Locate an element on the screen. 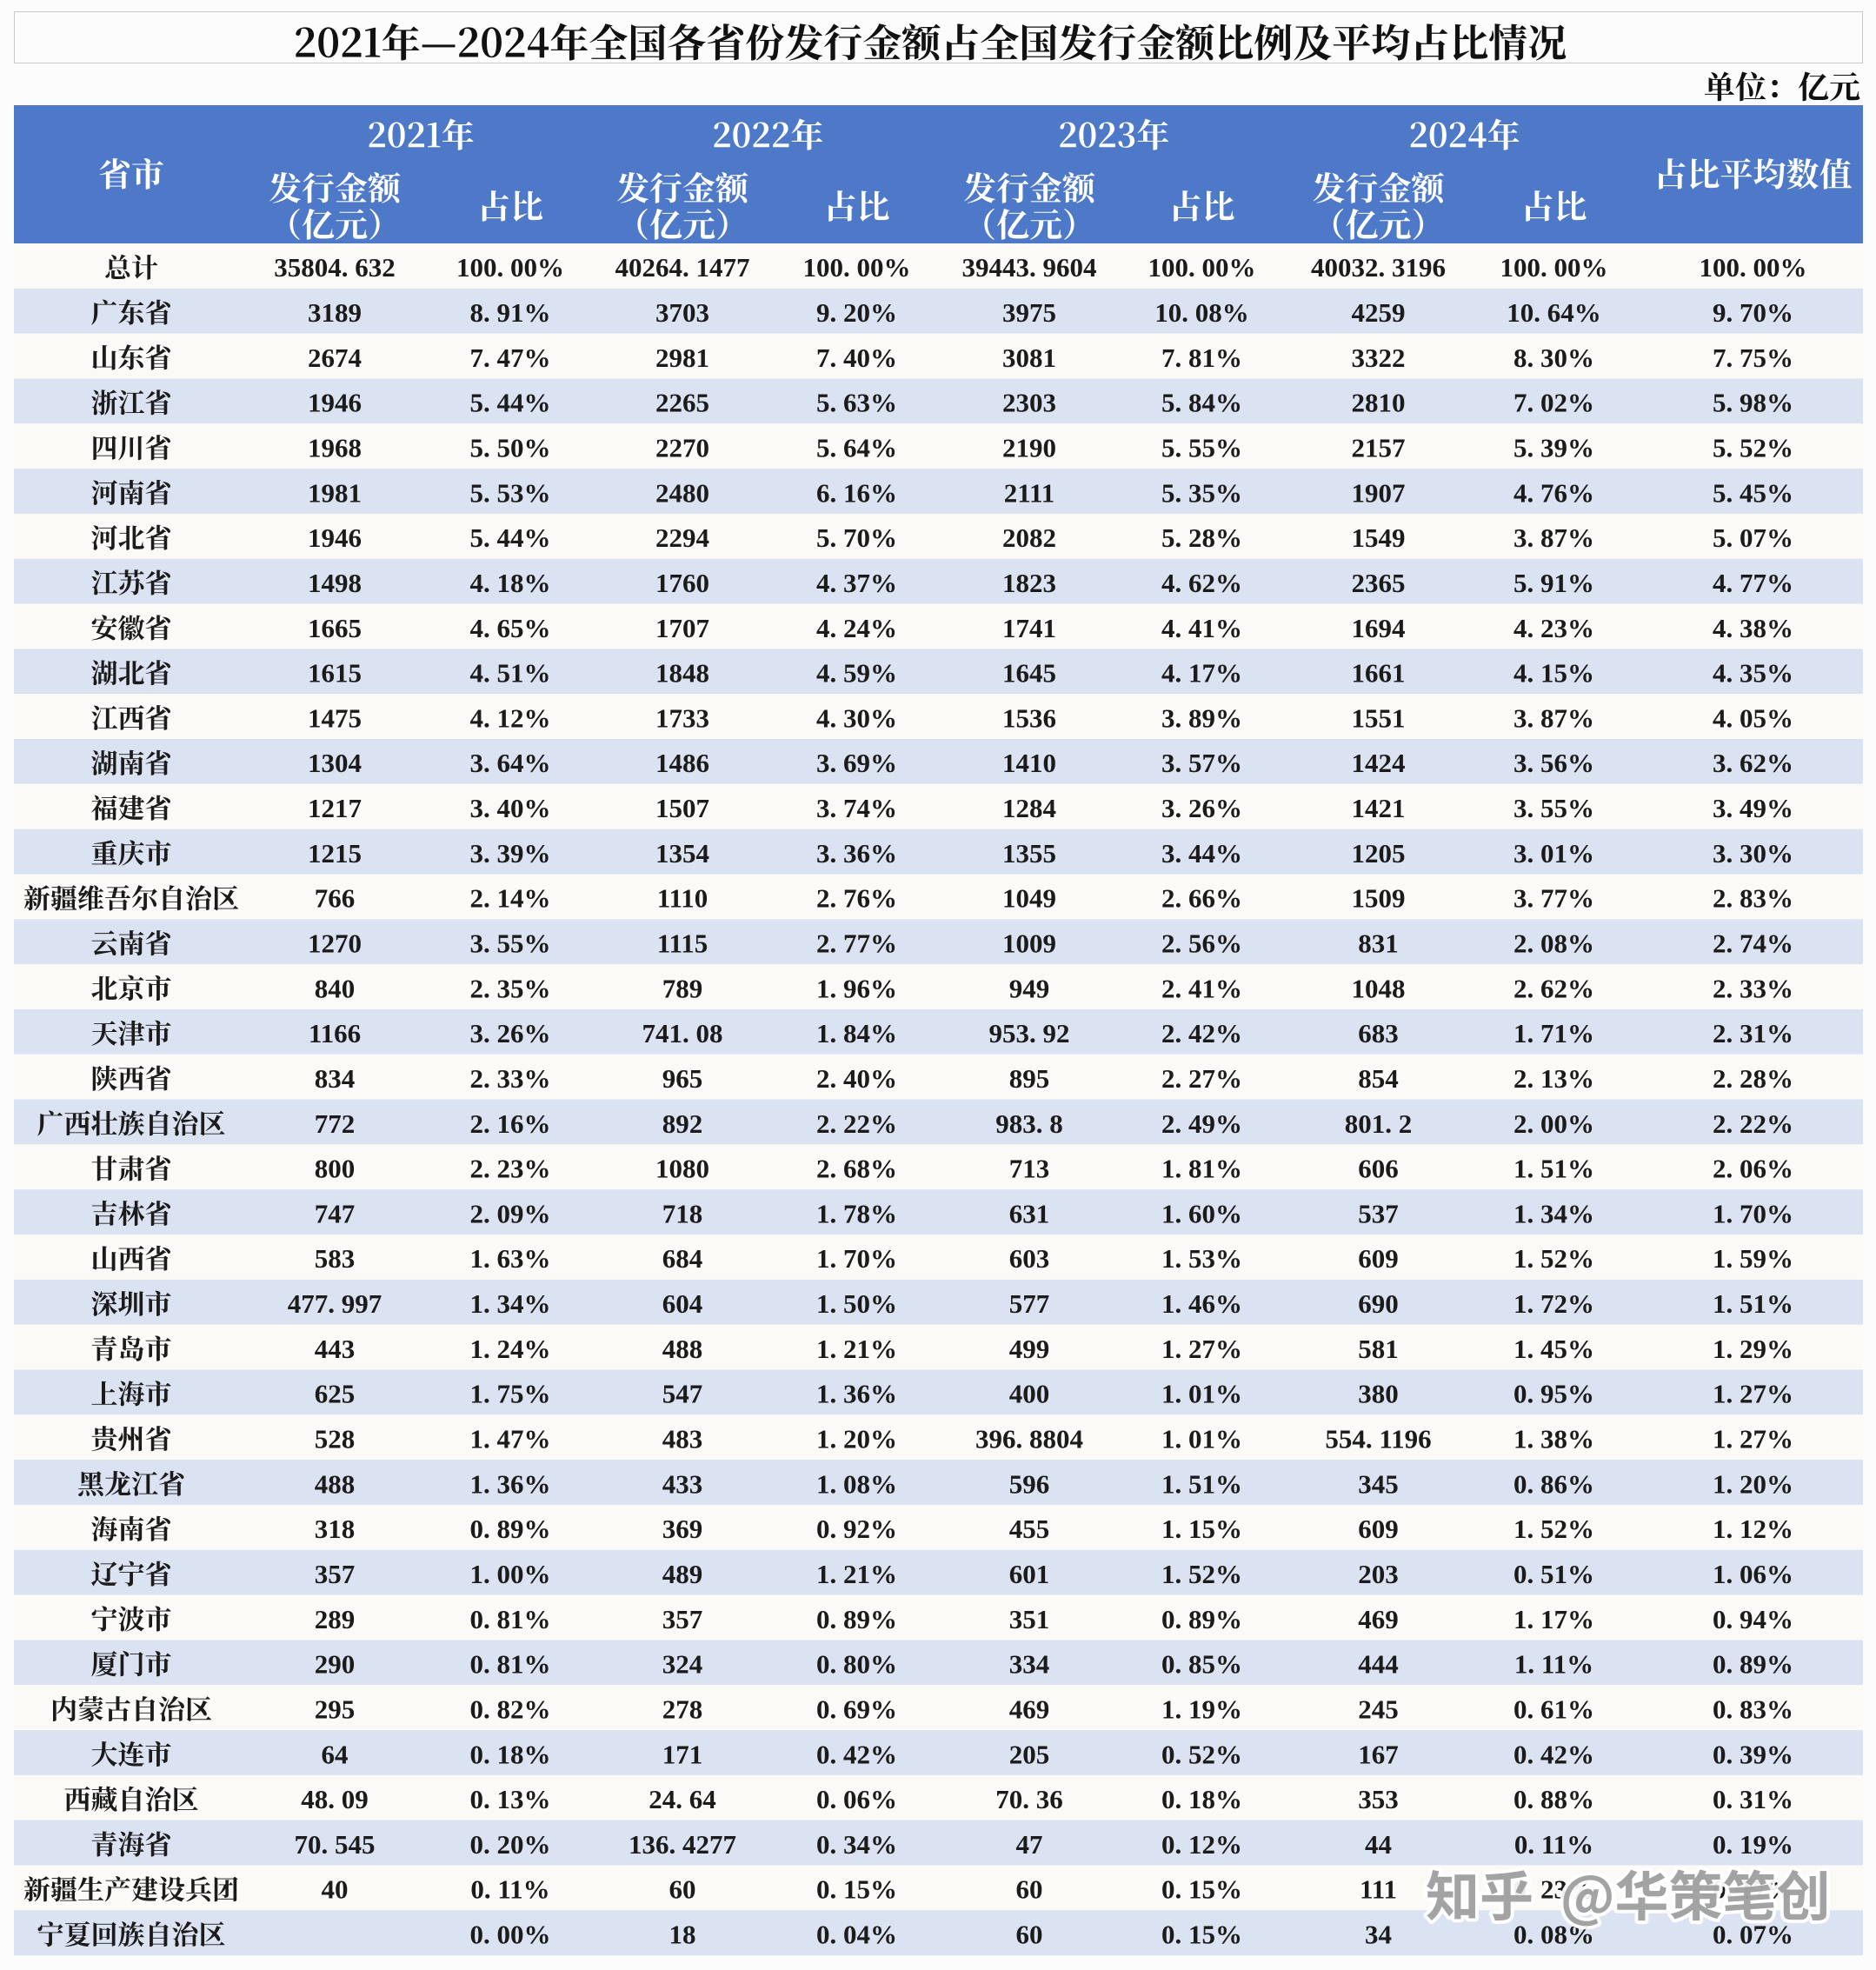 Image resolution: width=1876 pixels, height=1970 pixels. svg-text: 1. 52% is located at coordinates (1553, 1529).